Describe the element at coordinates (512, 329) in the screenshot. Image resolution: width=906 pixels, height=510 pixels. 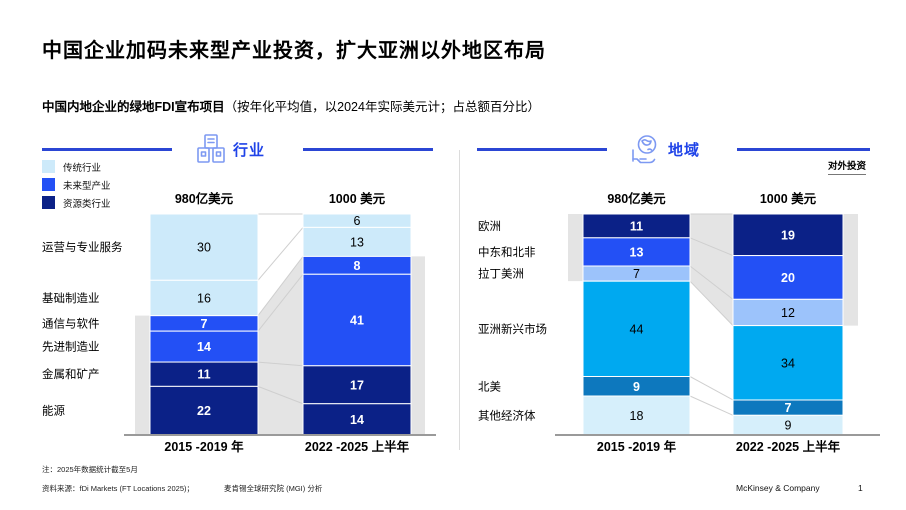
I see `category-label: 亚洲新兴市场` at that location.